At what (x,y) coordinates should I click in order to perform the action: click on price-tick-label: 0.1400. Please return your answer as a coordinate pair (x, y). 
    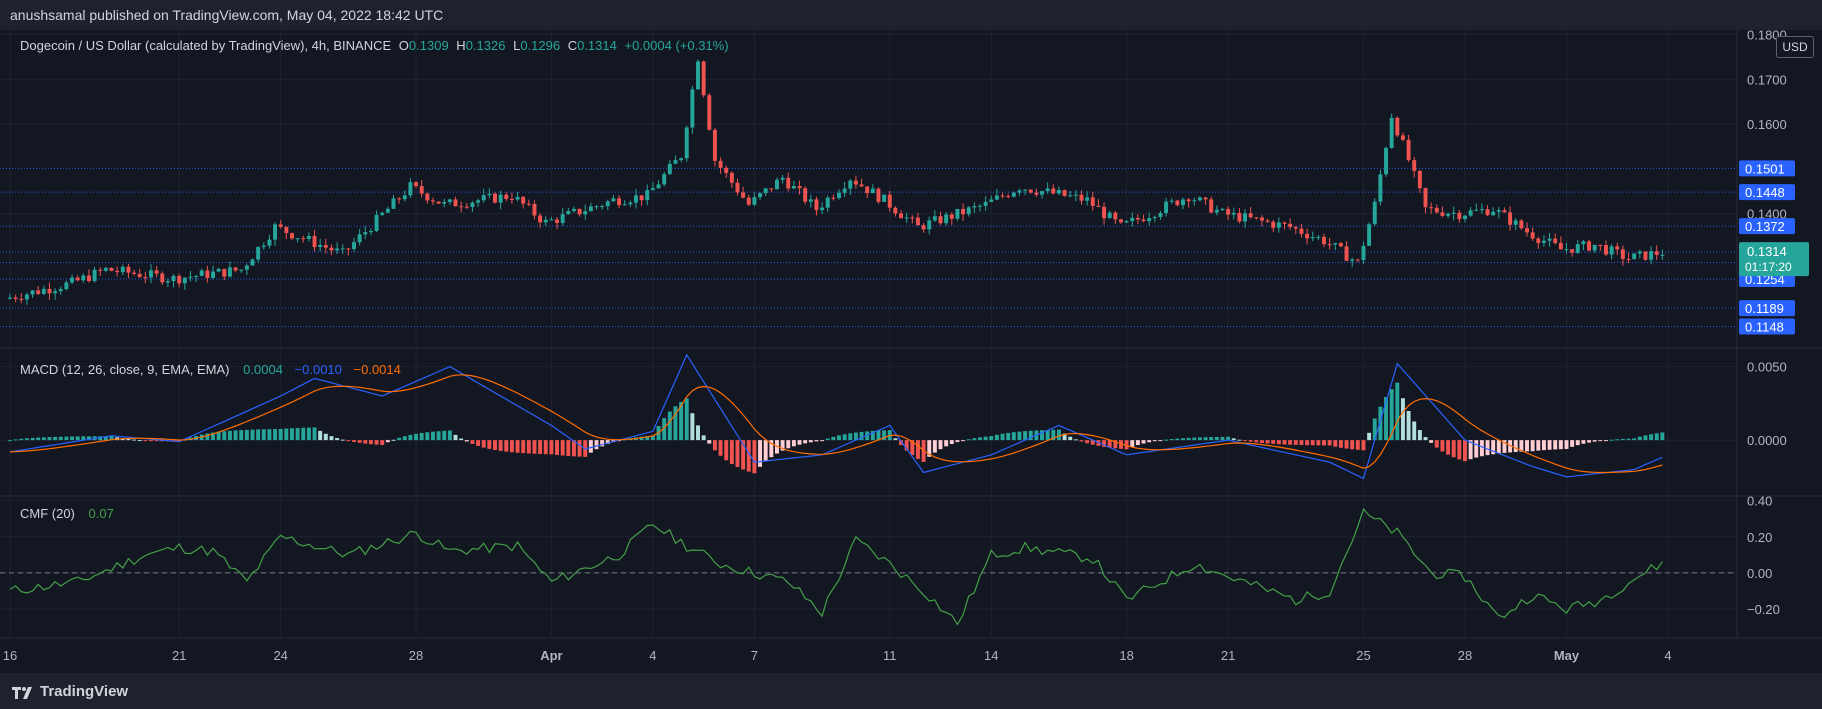
    Looking at the image, I should click on (1767, 214).